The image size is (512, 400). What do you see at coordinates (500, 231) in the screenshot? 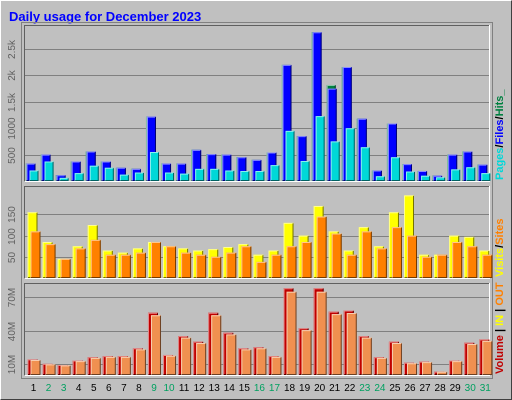
I see `visits-panel-legend-sites: Sites` at bounding box center [500, 231].